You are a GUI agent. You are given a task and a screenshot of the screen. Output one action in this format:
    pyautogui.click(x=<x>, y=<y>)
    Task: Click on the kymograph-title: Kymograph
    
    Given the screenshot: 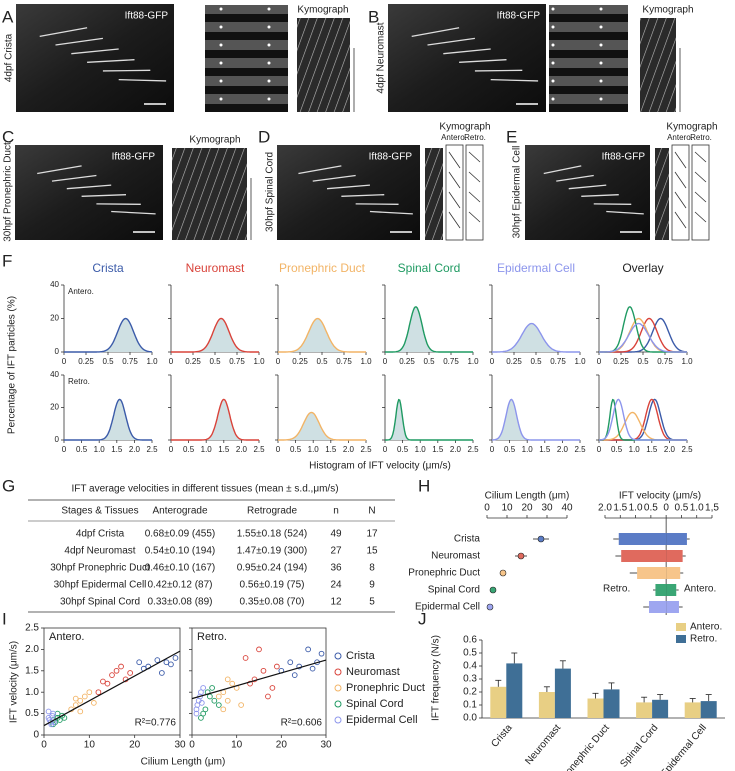 What is the action you would take?
    pyautogui.click(x=464, y=127)
    